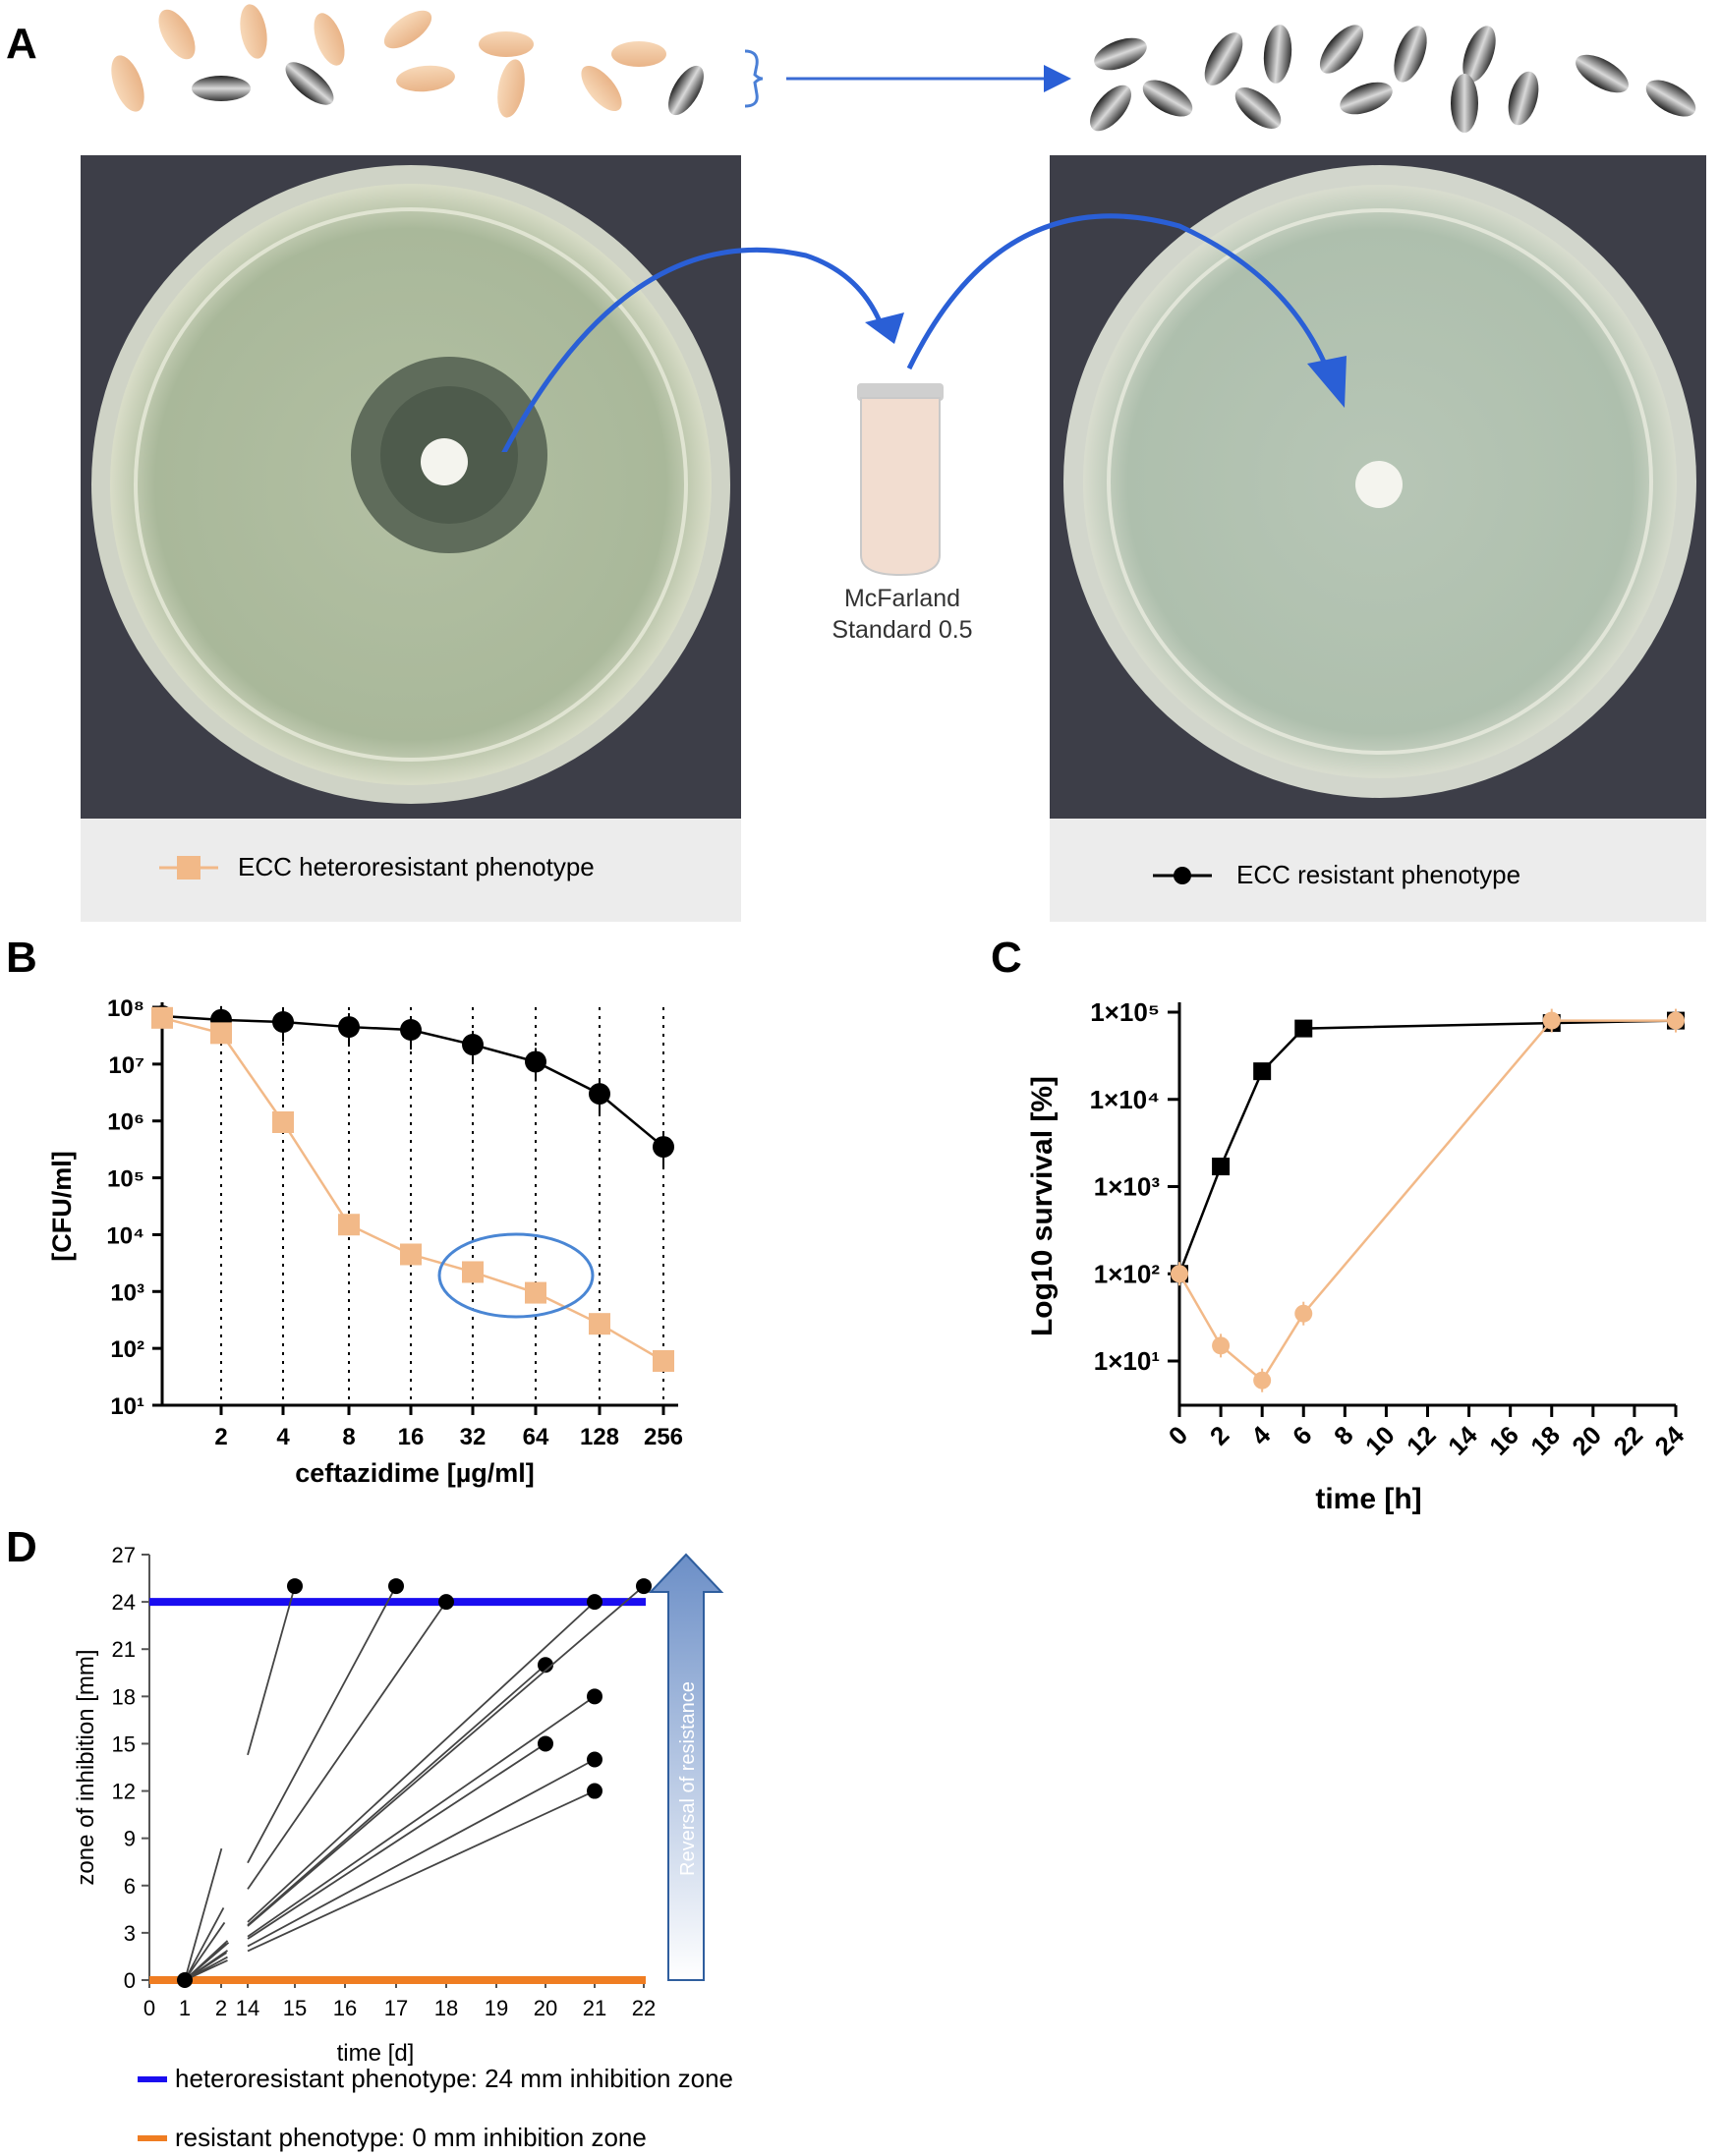  What do you see at coordinates (62, 1206) in the screenshot?
I see `y-axis-title: [CFU/ml]` at bounding box center [62, 1206].